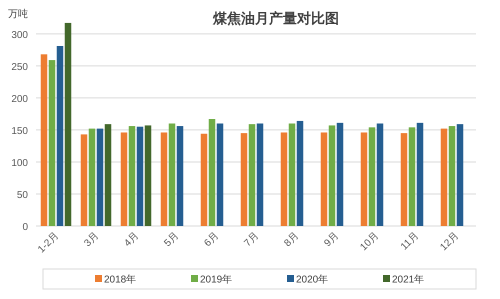  What do you see at coordinates (292, 240) in the screenshot?
I see `x-tick-label: 8月` at bounding box center [292, 240].